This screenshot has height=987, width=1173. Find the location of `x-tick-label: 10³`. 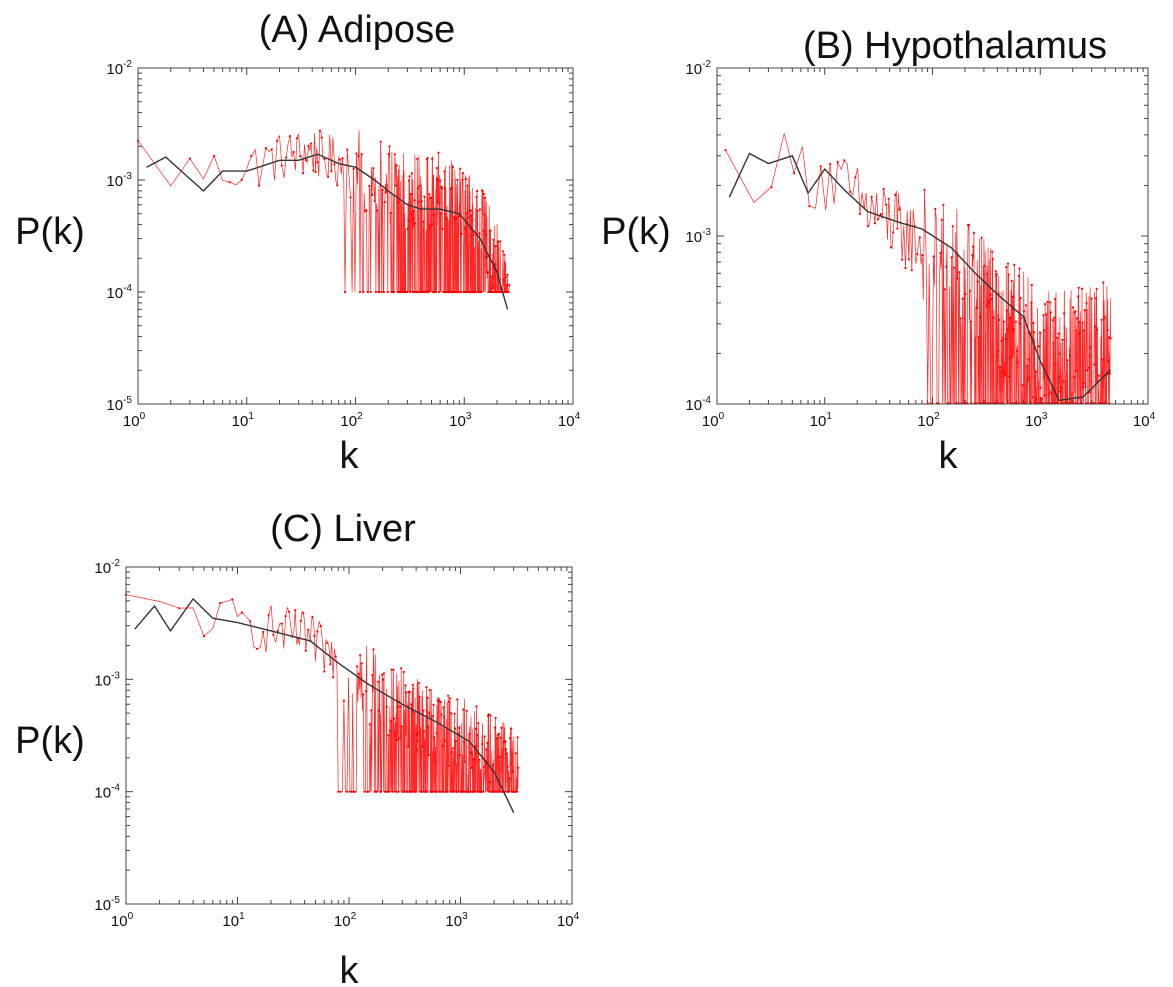

x-tick-label: 10³ is located at coordinates (456, 920).